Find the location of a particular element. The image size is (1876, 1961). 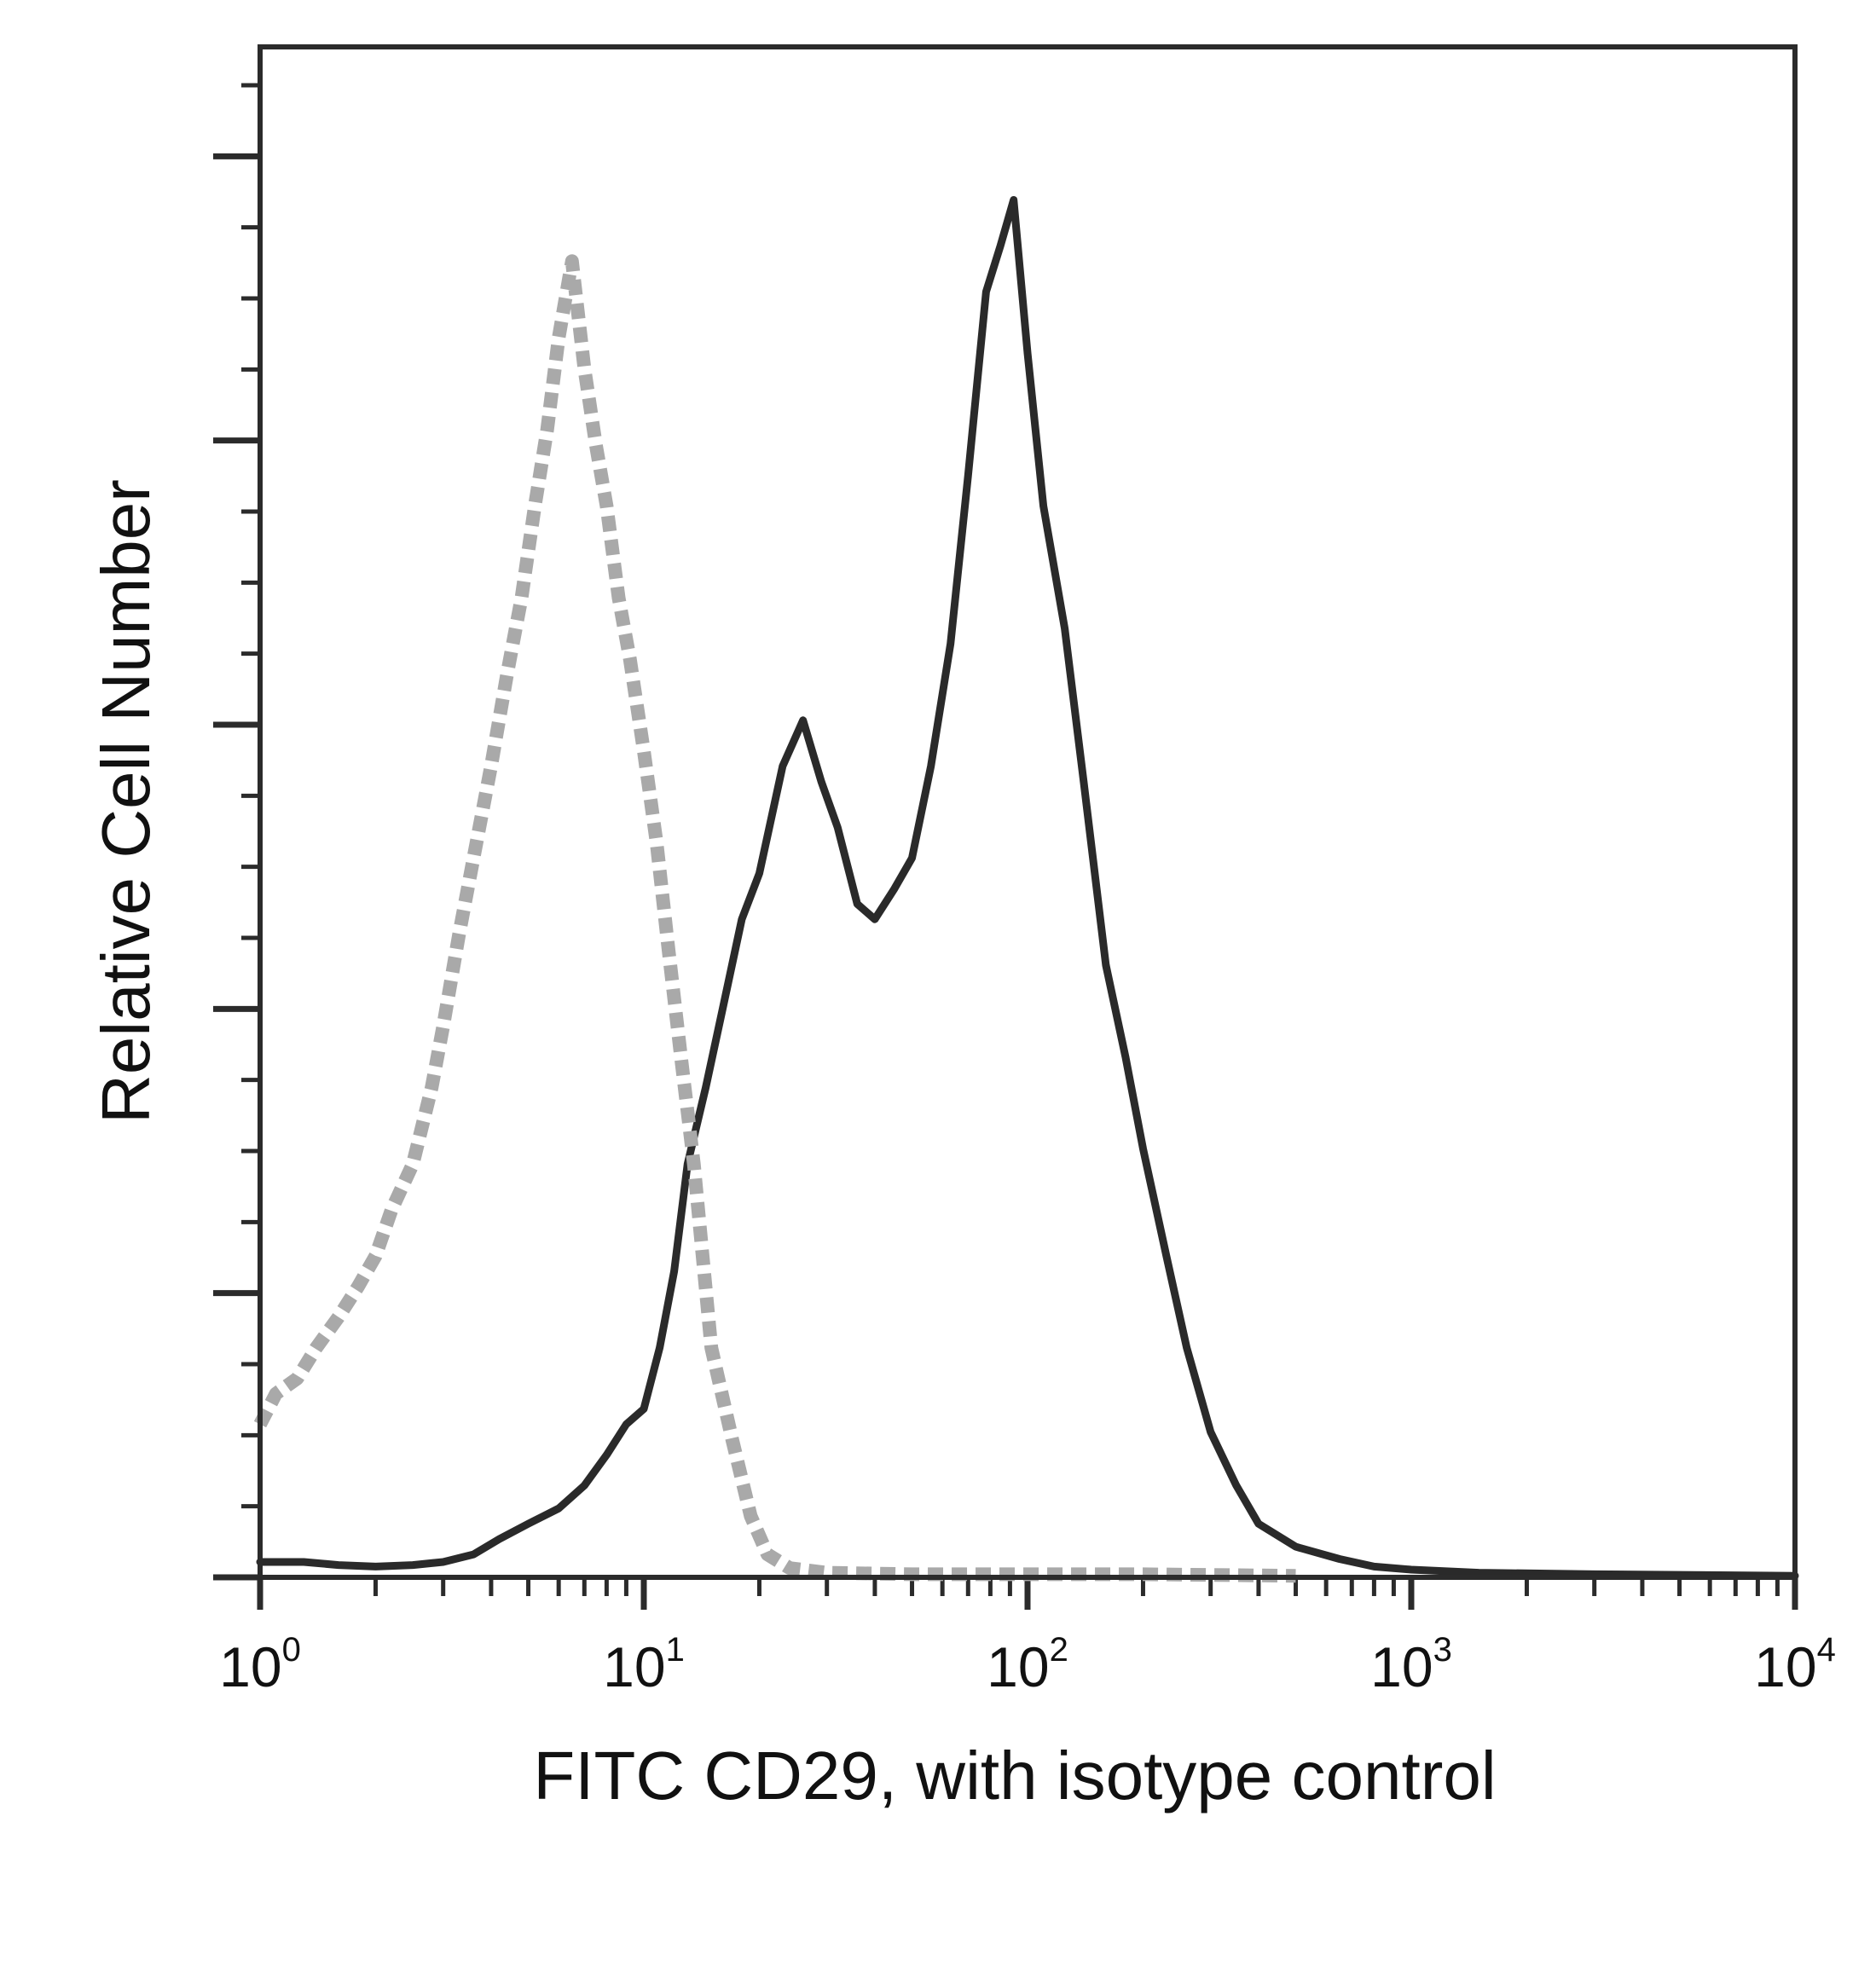

x-tick-label: 10¹ is located at coordinates (644, 1664).